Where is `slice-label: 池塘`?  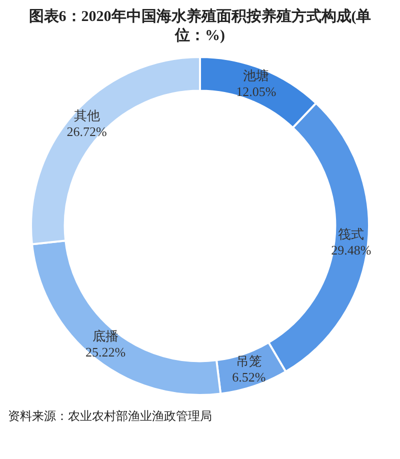 slice-label: 池塘 is located at coordinates (256, 76).